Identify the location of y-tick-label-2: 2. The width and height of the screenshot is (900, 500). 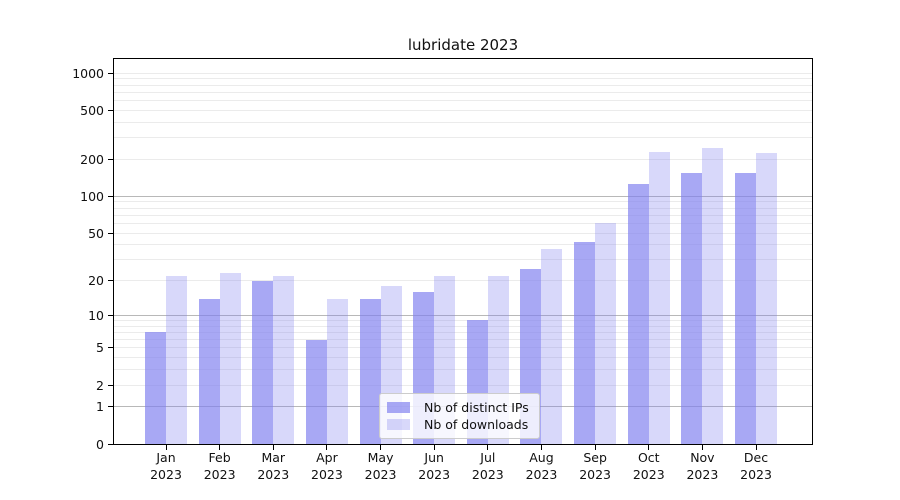
(100, 385).